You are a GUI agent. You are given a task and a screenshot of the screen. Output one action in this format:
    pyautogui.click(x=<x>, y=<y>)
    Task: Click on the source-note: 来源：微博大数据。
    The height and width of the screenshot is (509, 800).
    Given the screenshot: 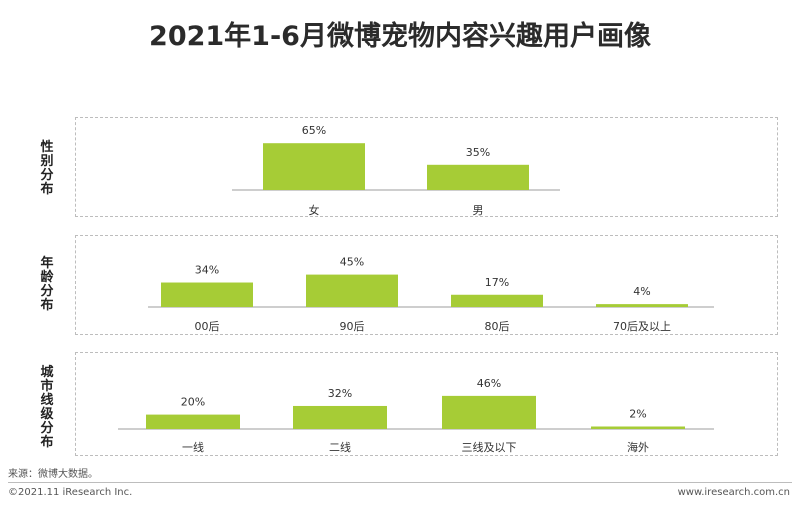 What is the action you would take?
    pyautogui.click(x=53, y=474)
    